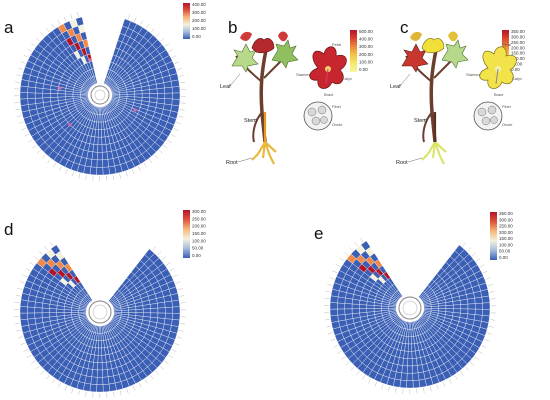  Describe the element at coordinates (353, 51) in the screenshot. I see `colorbar-gradient` at that location.